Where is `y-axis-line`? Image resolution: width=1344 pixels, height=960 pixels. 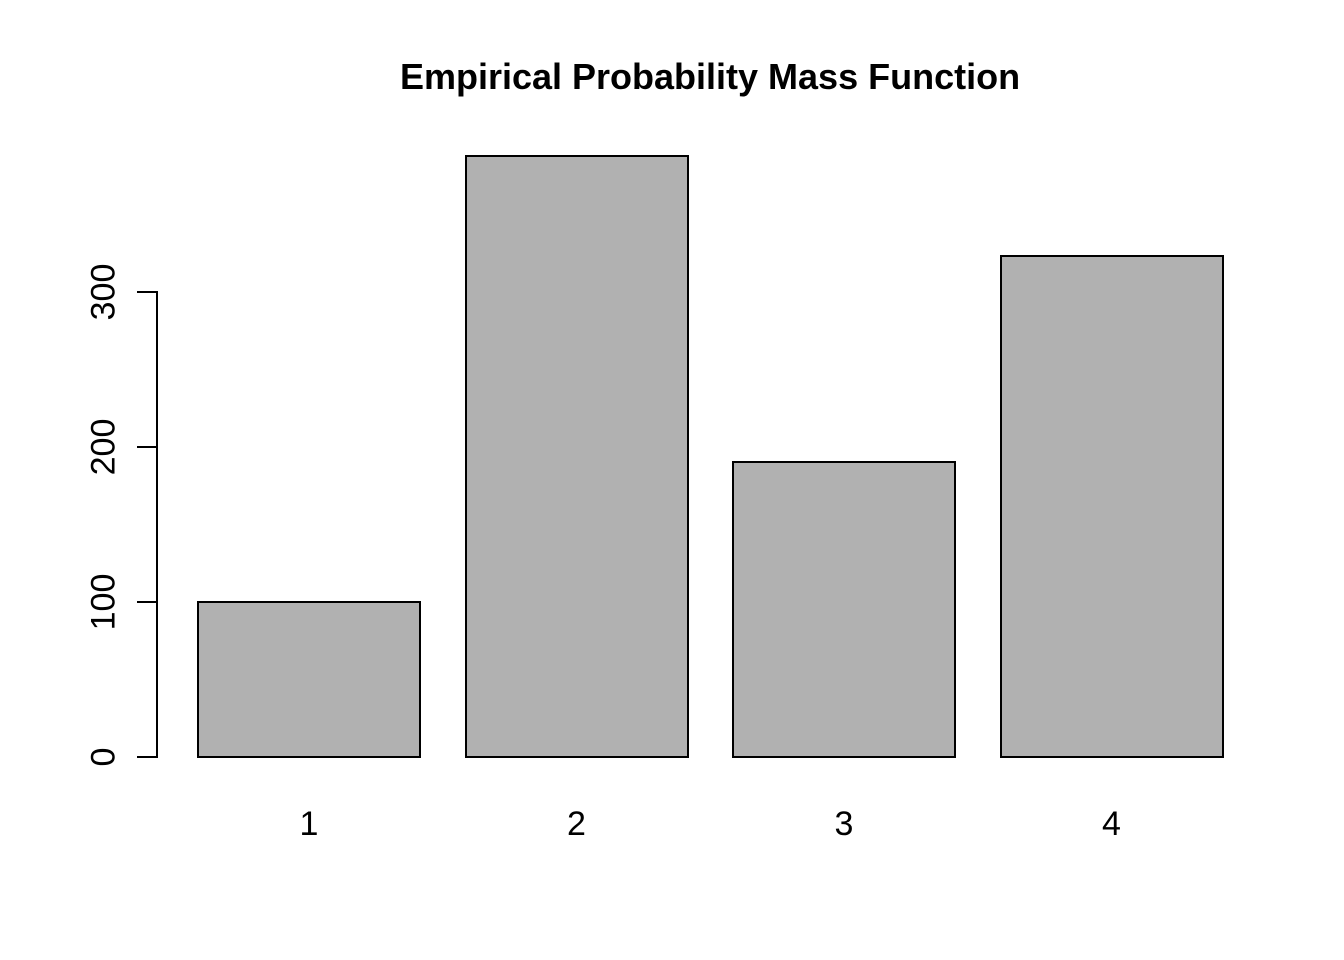
y-axis-line is located at coordinates (157, 524).